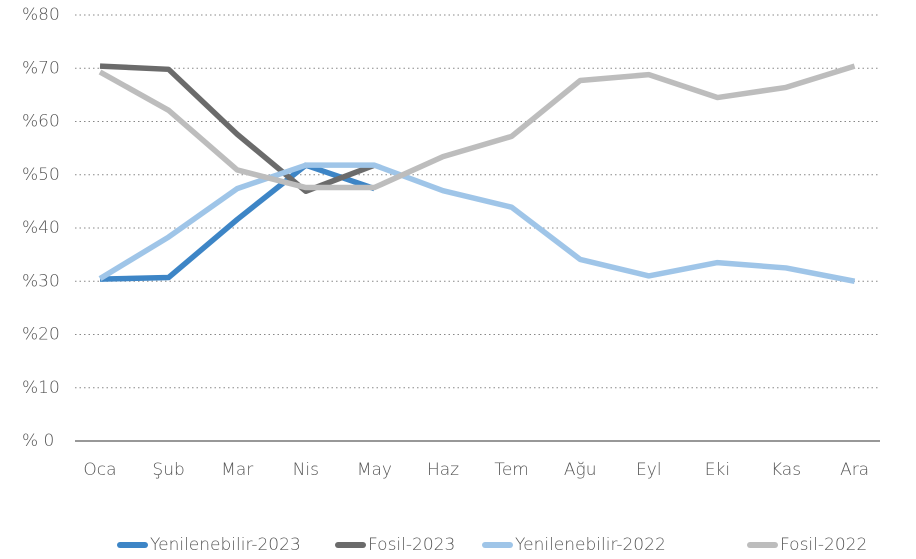  Describe the element at coordinates (411, 545) in the screenshot. I see `legend-label: Fosil-2023` at that location.